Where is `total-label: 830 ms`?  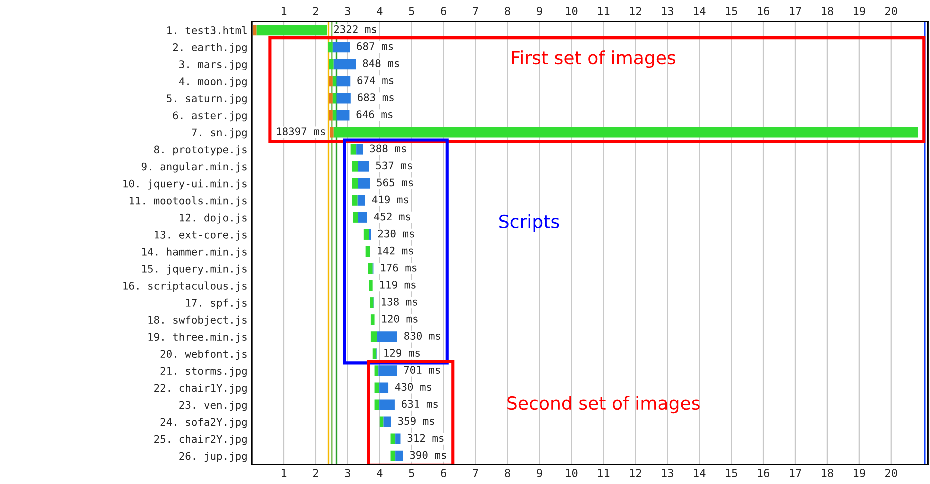 total-label: 830 ms is located at coordinates (422, 336).